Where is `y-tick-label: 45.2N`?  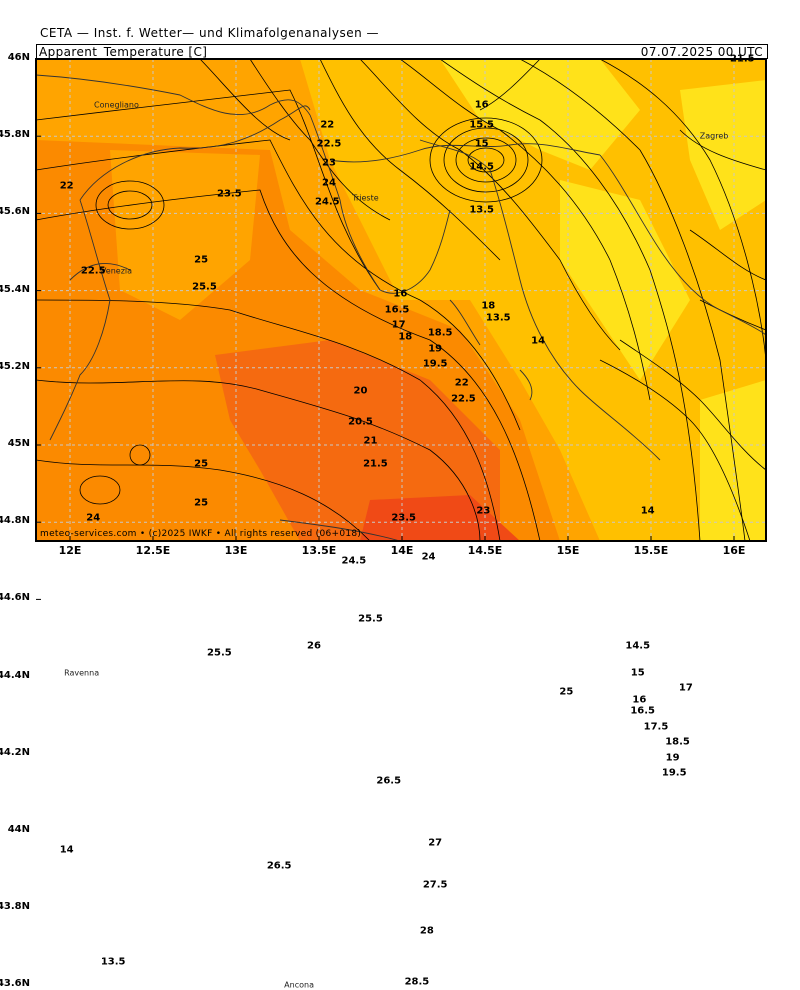 y-tick-label: 45.2N is located at coordinates (15, 366).